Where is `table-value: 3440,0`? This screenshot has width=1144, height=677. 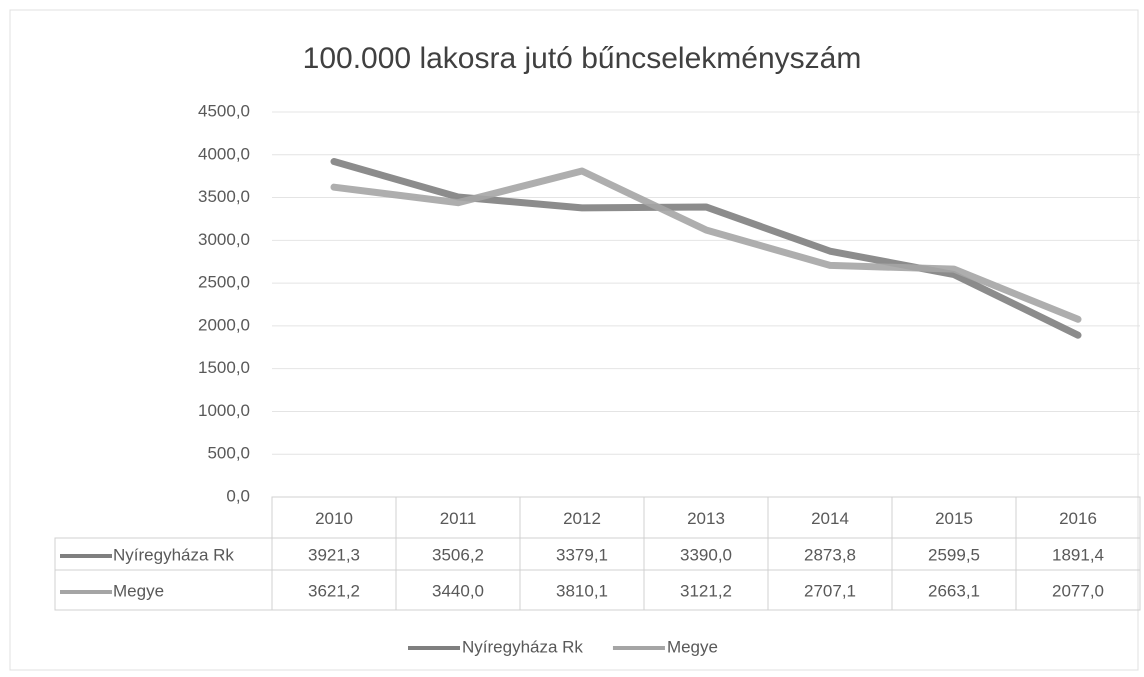 table-value: 3440,0 is located at coordinates (458, 590).